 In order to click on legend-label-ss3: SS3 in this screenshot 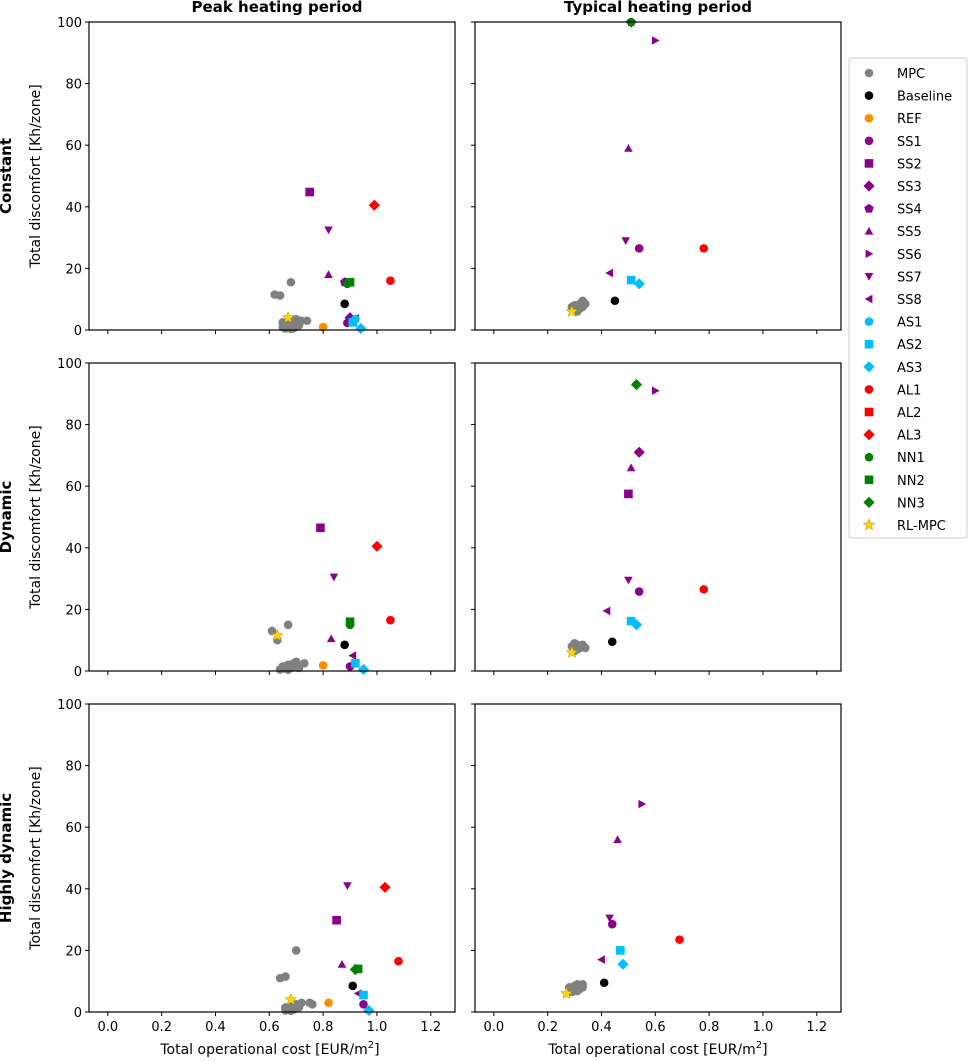, I will do `click(909, 187)`.